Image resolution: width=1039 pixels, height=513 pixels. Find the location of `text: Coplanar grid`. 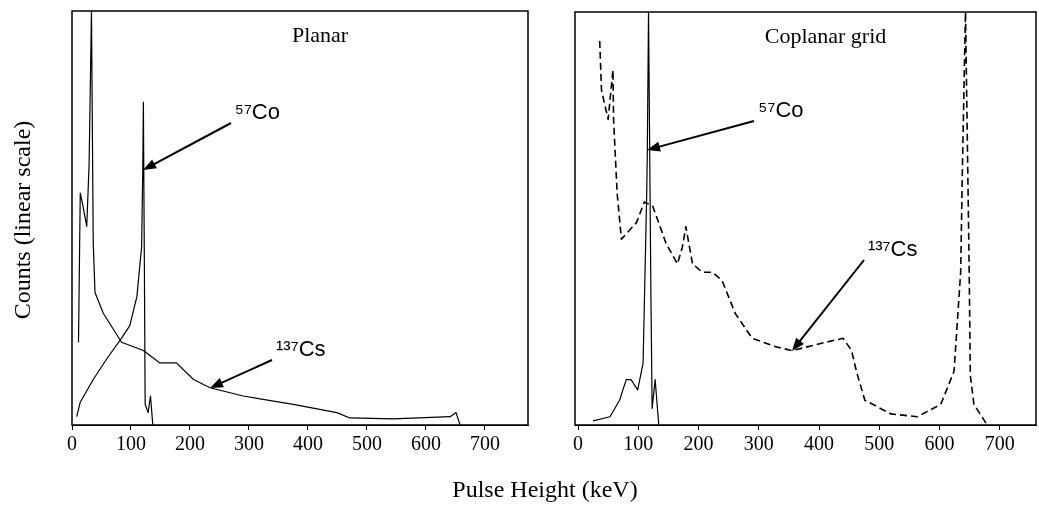

text: Coplanar grid is located at coordinates (825, 35).